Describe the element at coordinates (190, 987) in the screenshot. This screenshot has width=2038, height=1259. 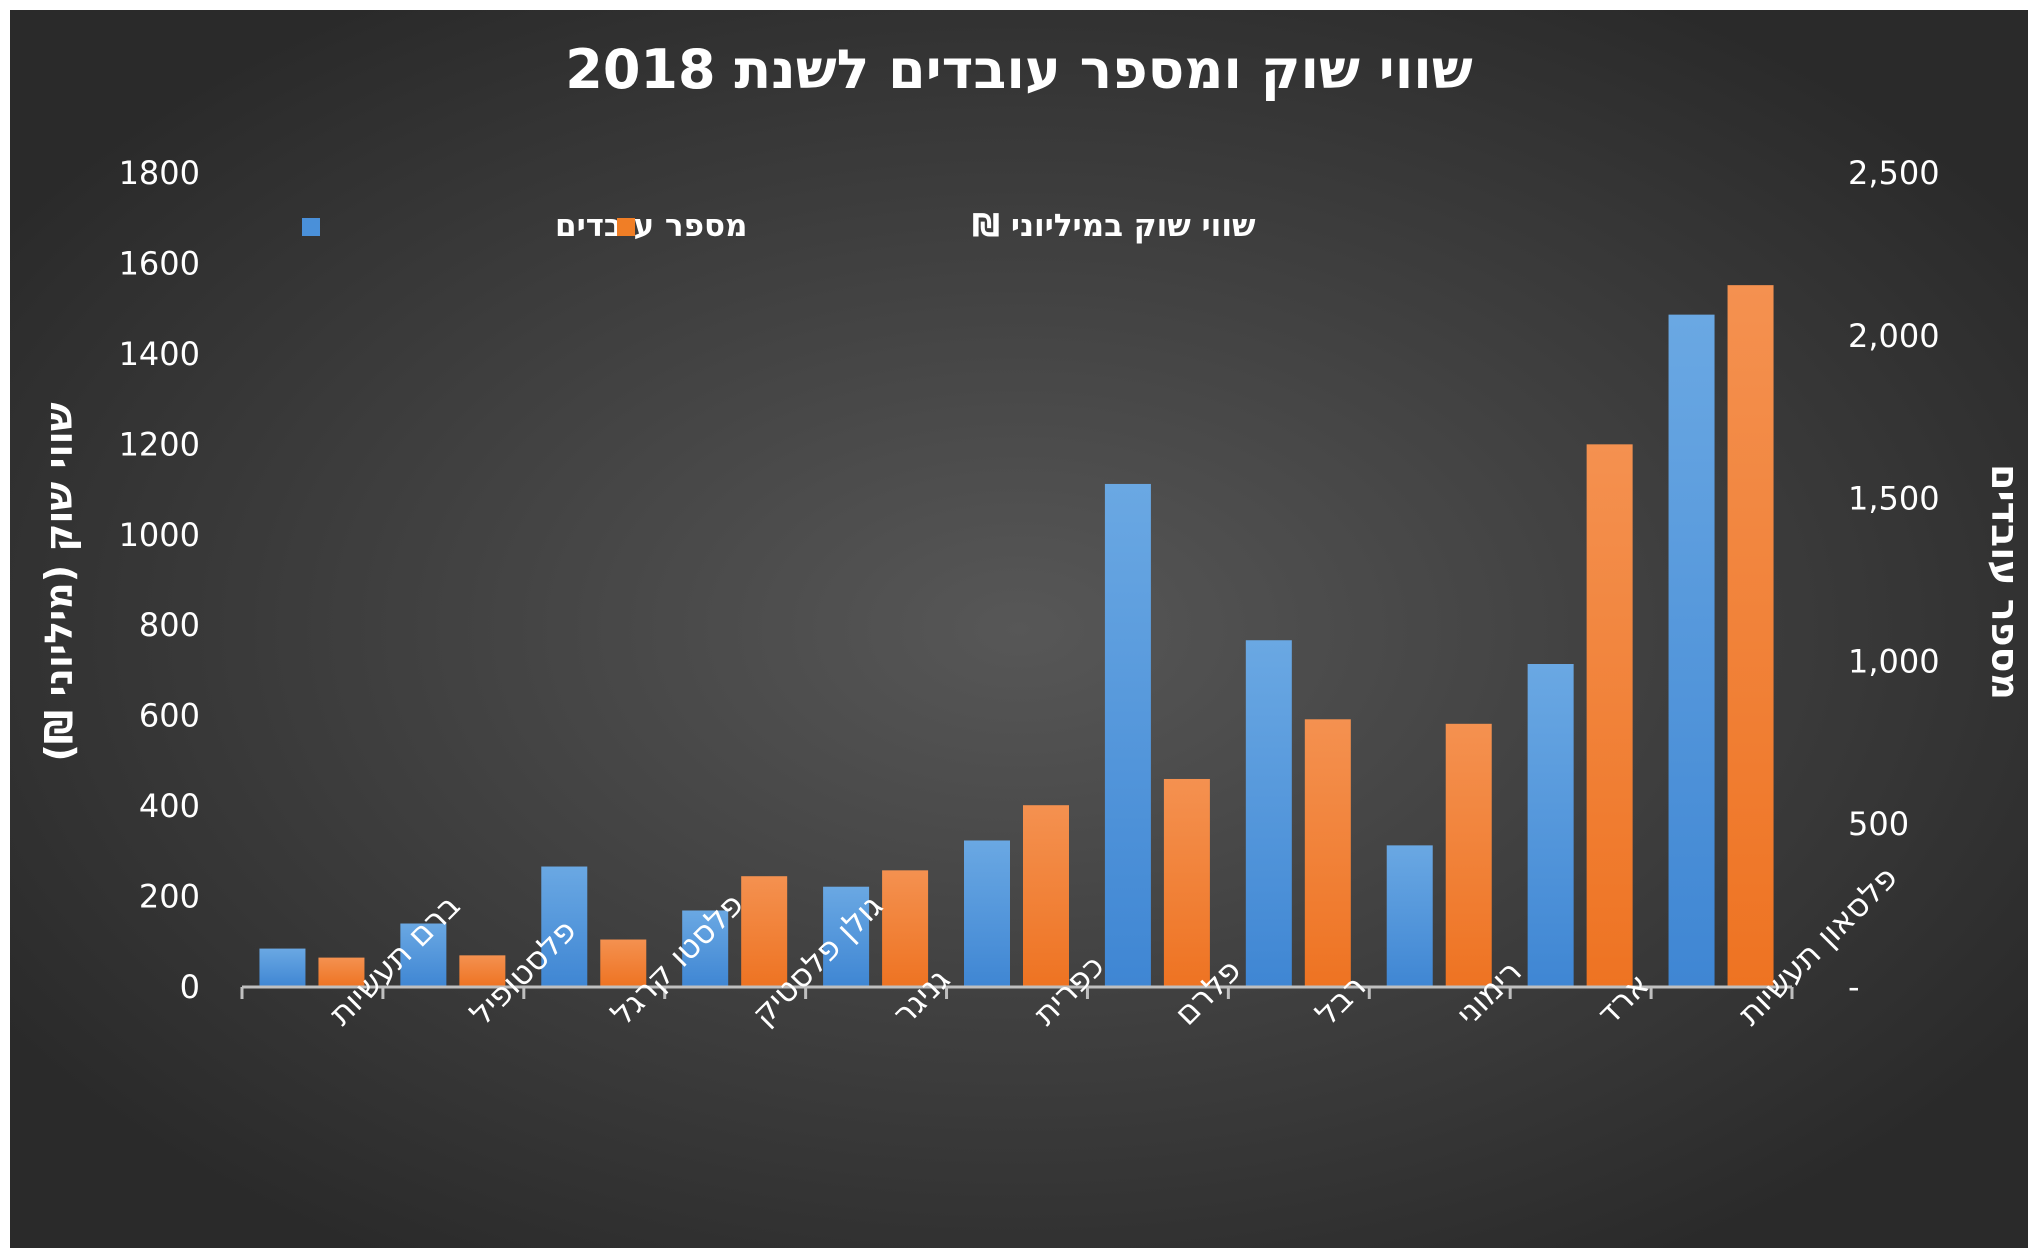
I see `y-left-tick-label: 0` at that location.